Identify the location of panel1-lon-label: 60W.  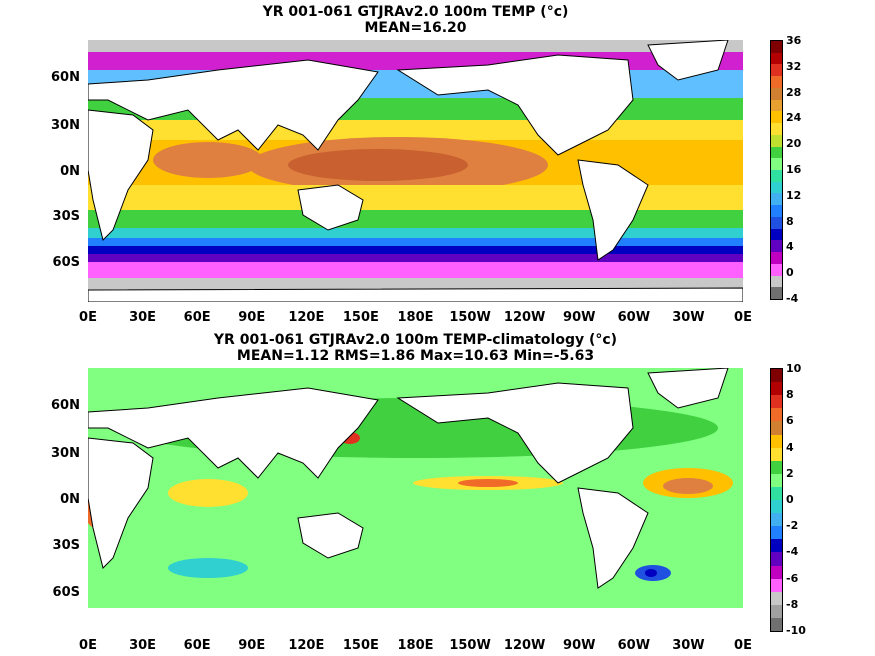
(634, 317).